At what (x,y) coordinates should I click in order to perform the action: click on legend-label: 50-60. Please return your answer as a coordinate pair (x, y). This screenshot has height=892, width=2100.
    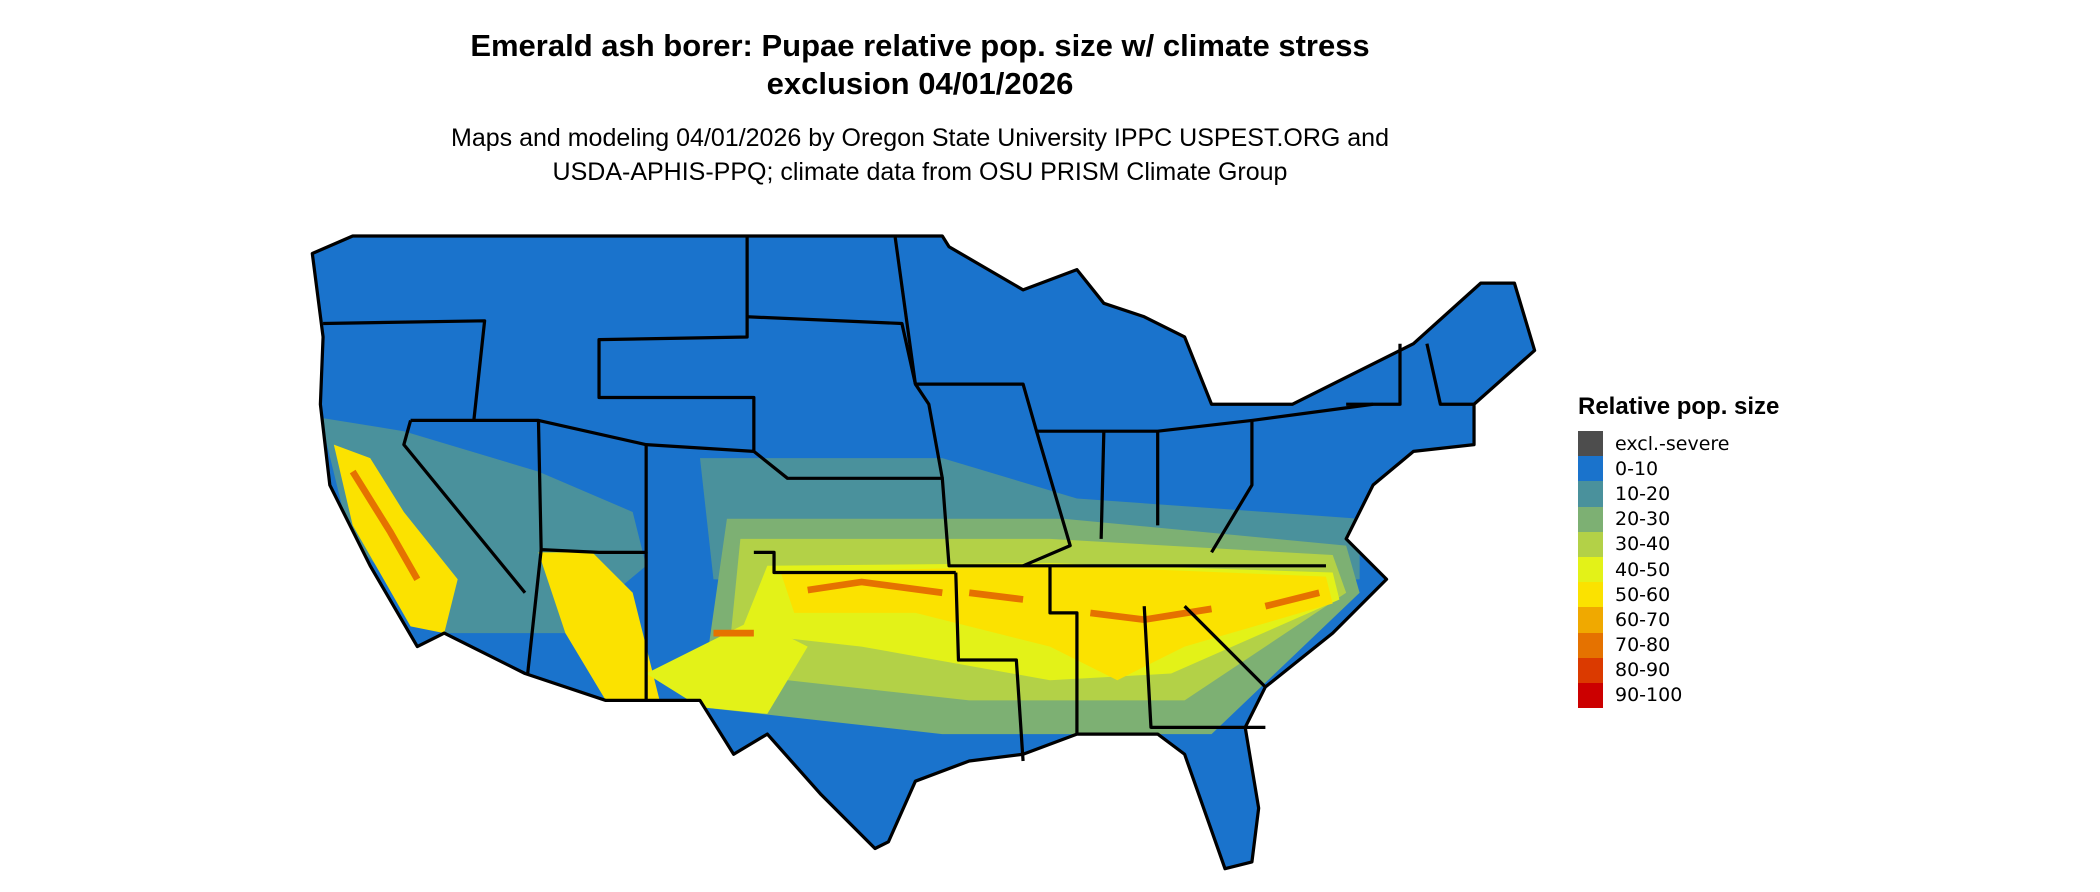
    Looking at the image, I should click on (1643, 594).